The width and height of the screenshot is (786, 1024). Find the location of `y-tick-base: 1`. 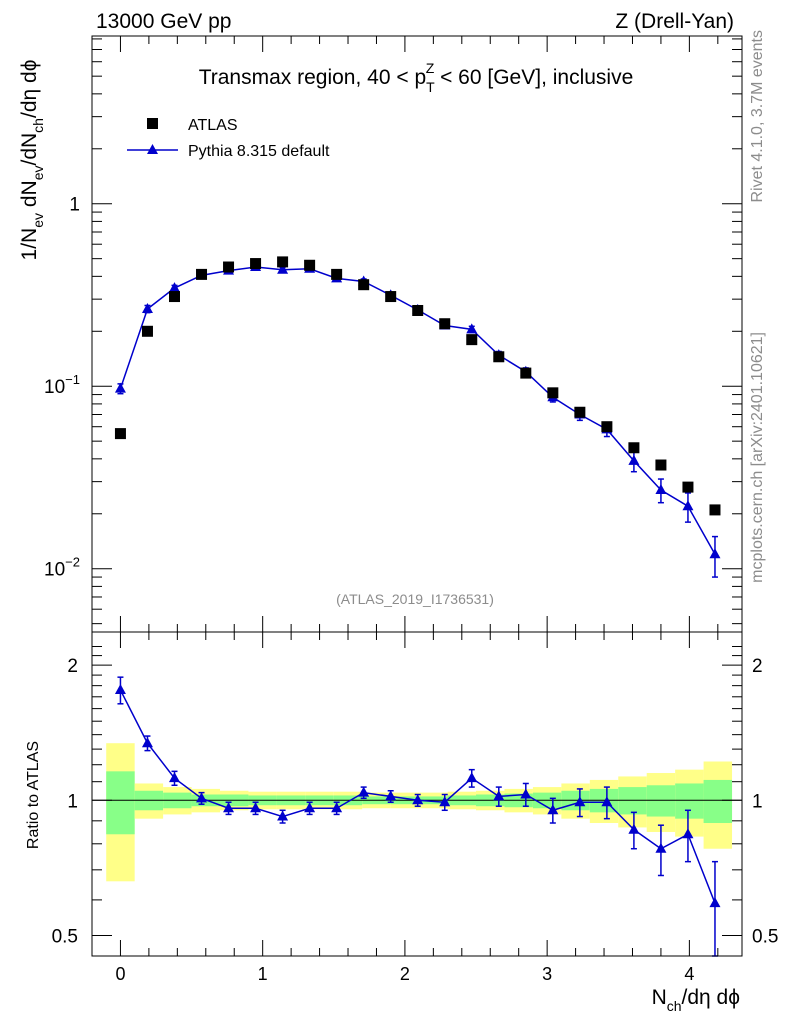

y-tick-base: 1 is located at coordinates (74, 205).